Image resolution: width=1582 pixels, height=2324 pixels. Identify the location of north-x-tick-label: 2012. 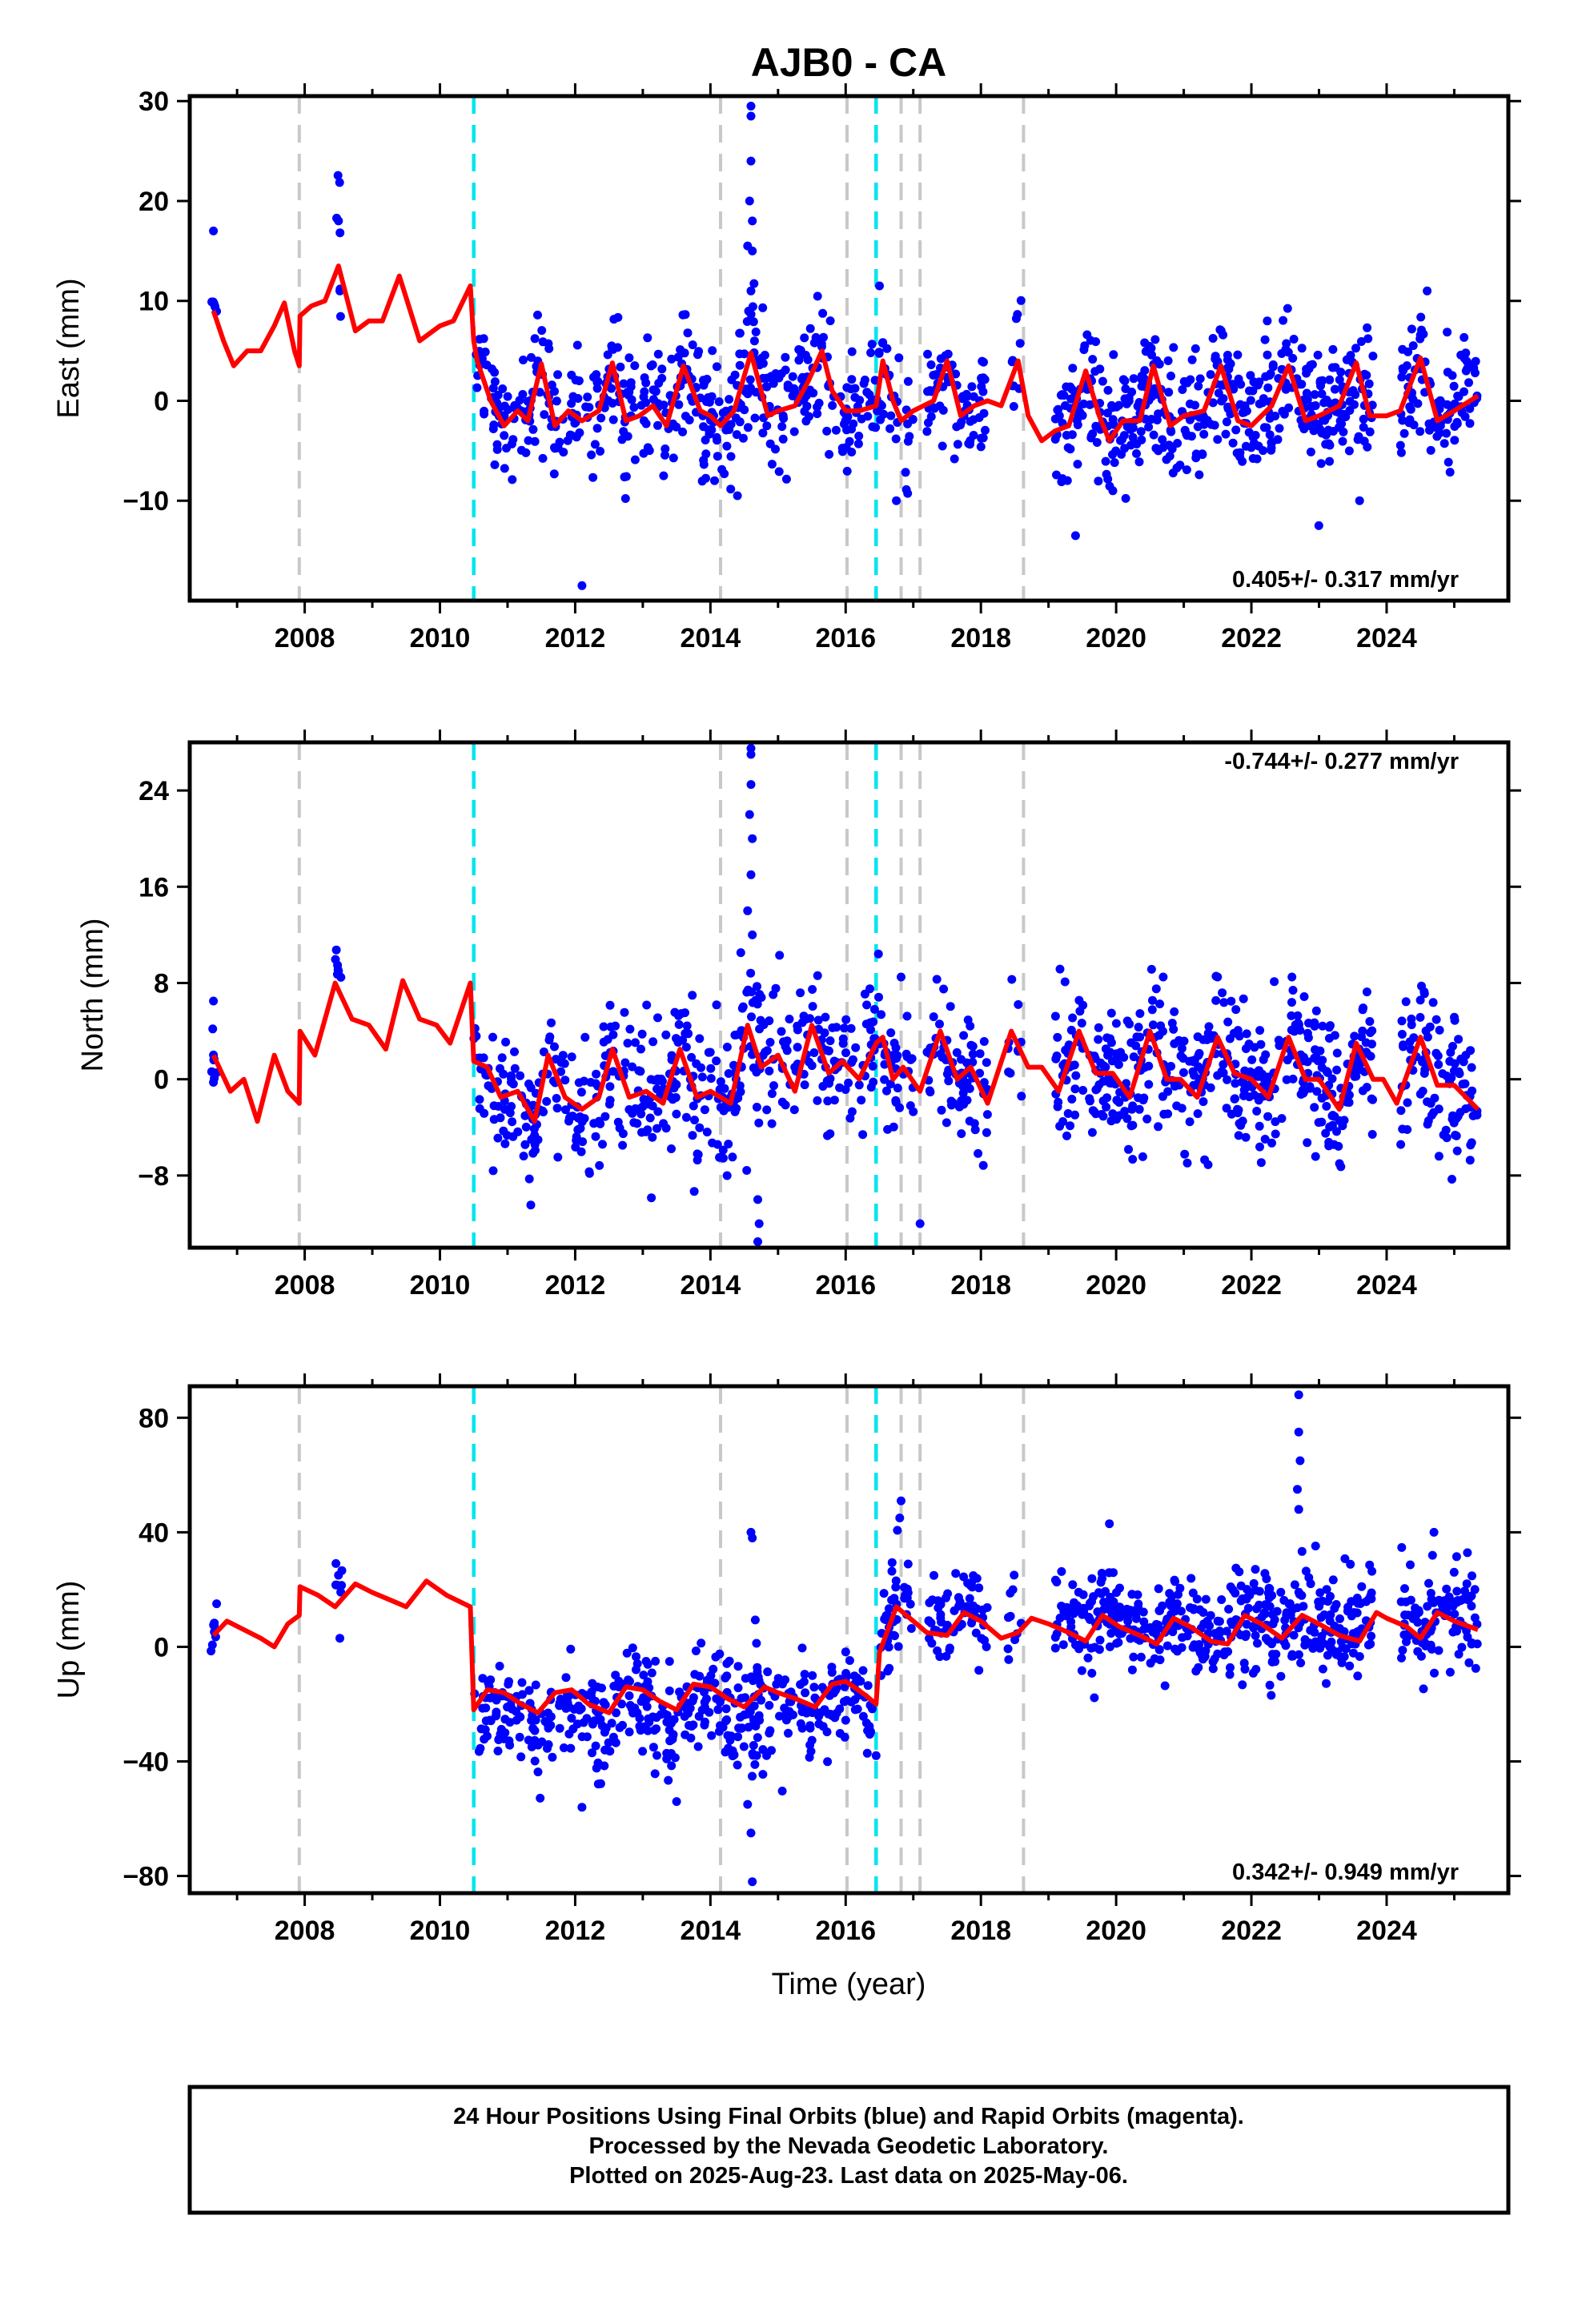
(576, 1285).